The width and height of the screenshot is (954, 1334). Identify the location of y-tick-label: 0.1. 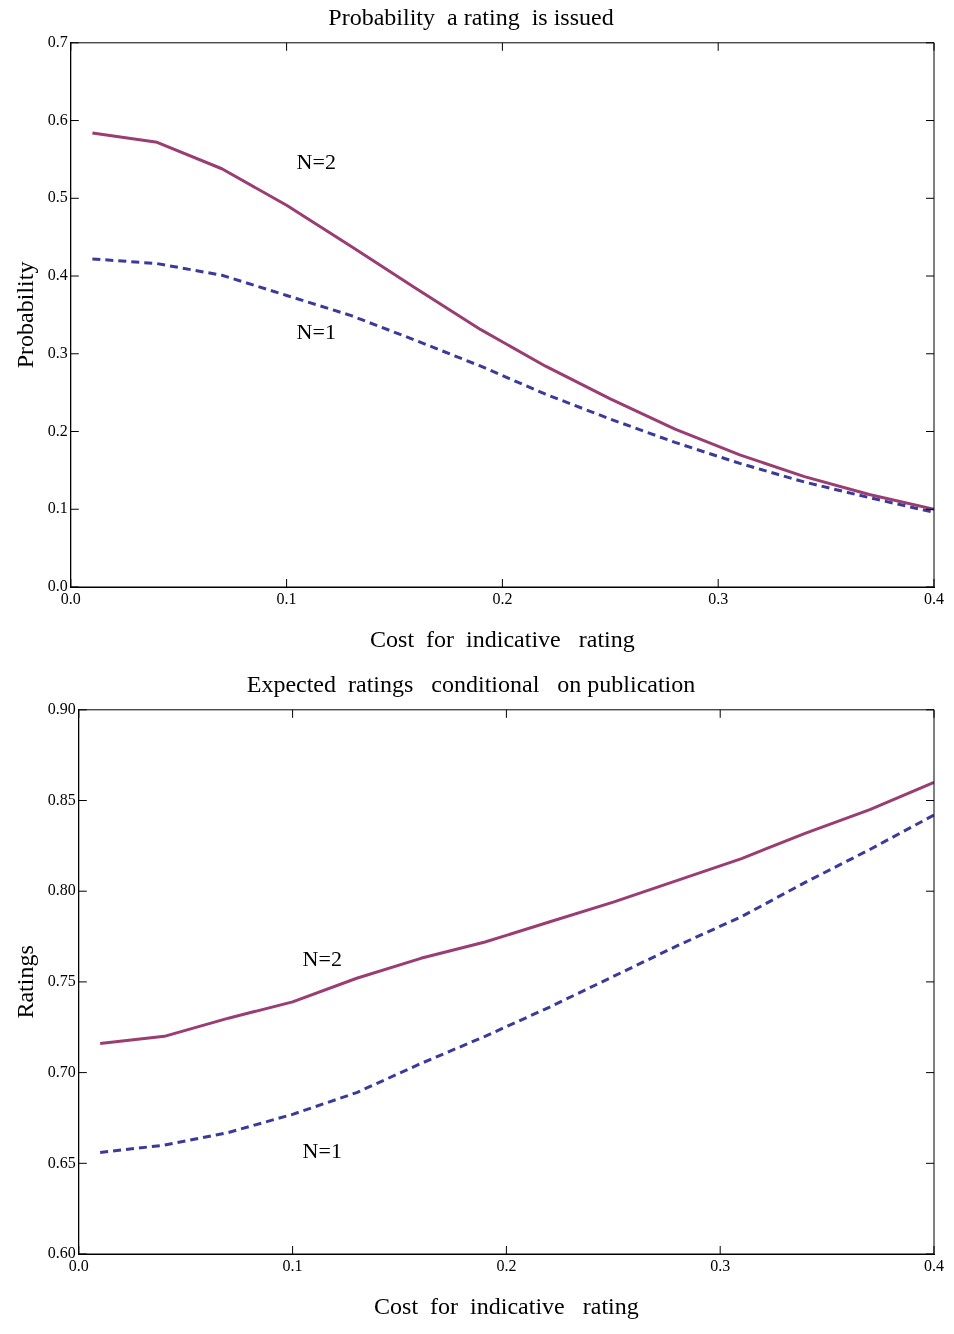
(57, 508).